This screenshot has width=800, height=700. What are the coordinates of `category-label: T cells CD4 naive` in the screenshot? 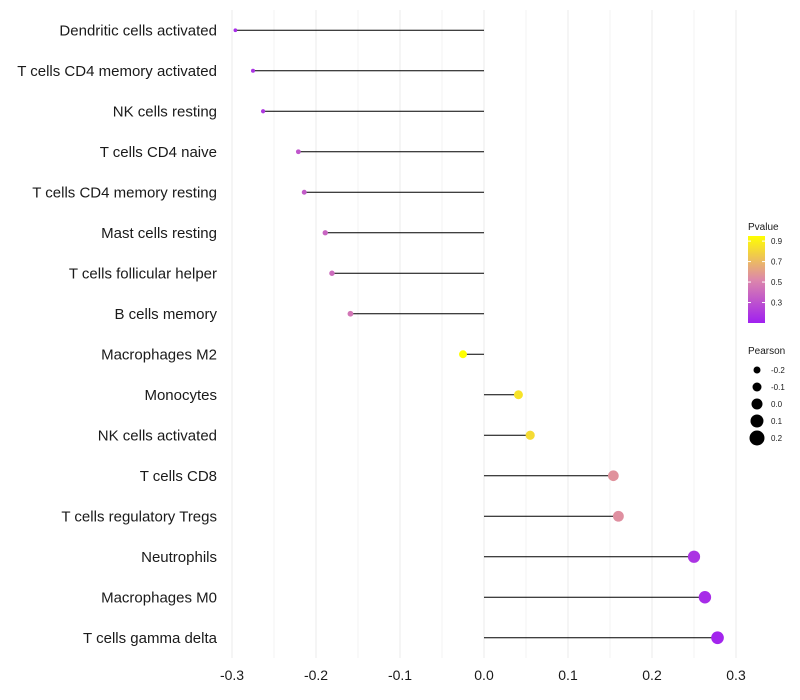 It's located at (158, 152).